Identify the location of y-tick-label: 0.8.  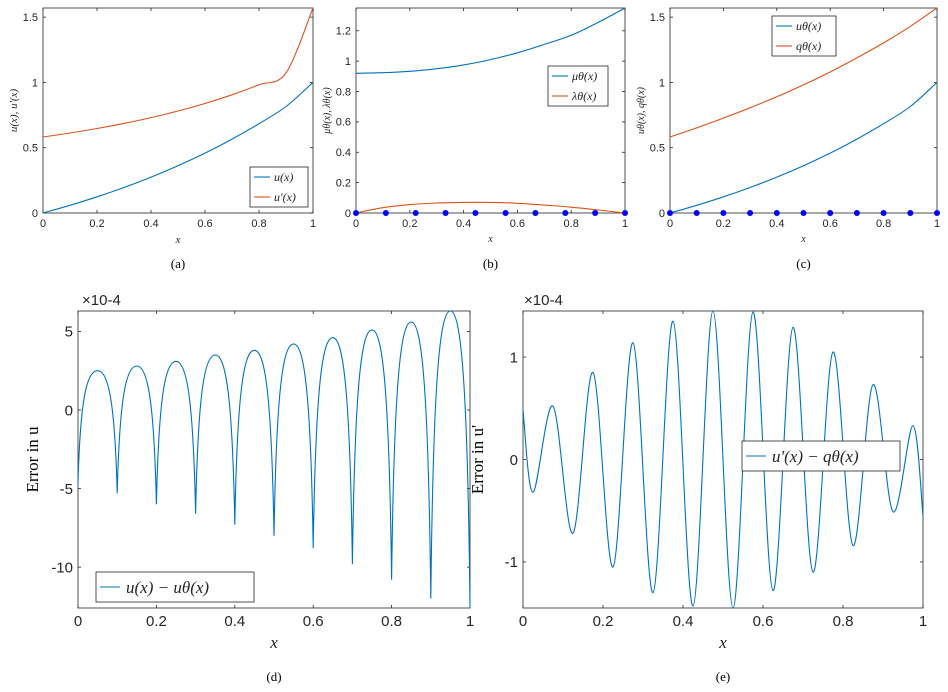
(343, 92).